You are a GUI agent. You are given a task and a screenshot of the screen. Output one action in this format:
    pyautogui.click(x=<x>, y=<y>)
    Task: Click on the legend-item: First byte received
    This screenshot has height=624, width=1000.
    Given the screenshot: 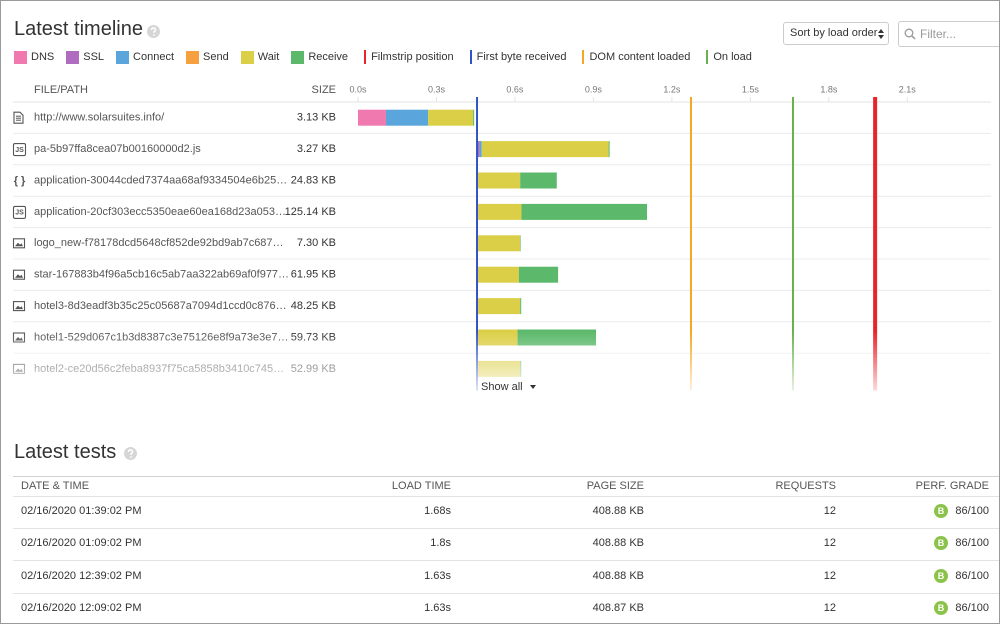 What is the action you would take?
    pyautogui.click(x=516, y=57)
    